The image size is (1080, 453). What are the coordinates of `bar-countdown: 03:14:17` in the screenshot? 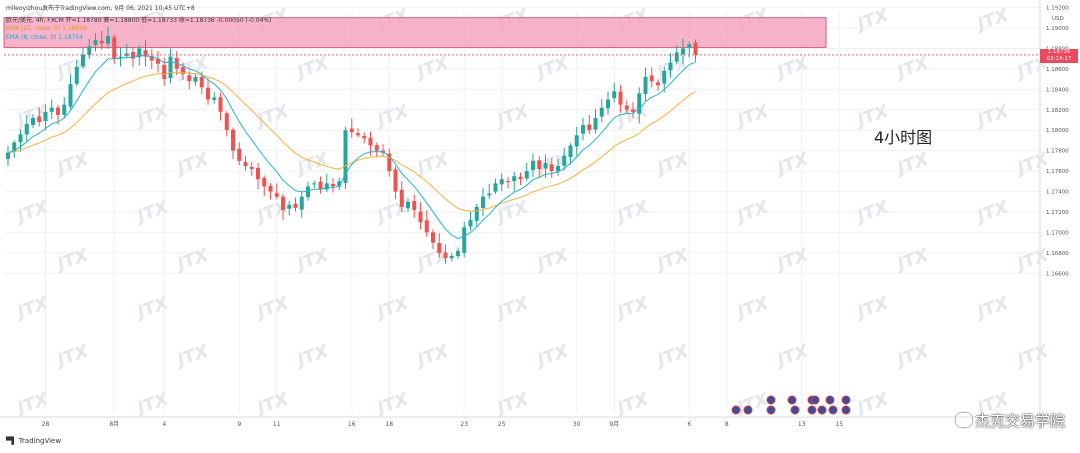 It's located at (1059, 58).